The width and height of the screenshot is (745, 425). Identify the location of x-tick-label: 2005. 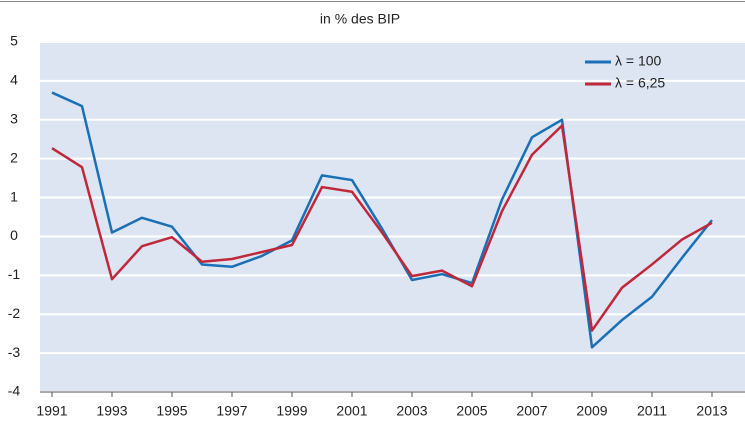
(471, 411).